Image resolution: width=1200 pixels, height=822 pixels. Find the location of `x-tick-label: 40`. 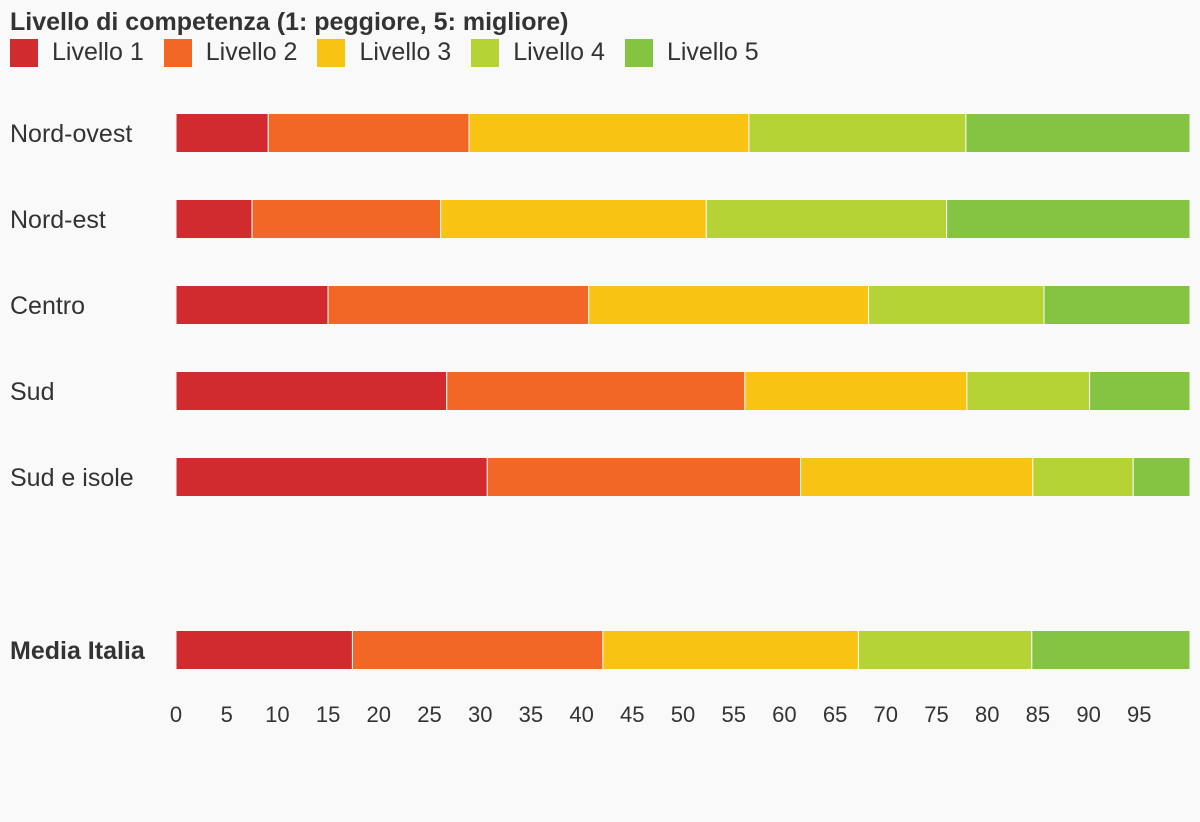

x-tick-label: 40 is located at coordinates (581, 714).